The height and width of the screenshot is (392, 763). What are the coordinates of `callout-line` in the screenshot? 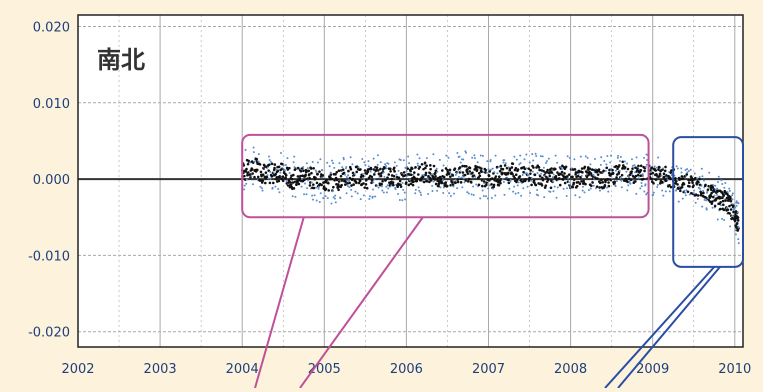 It's located at (669, 327).